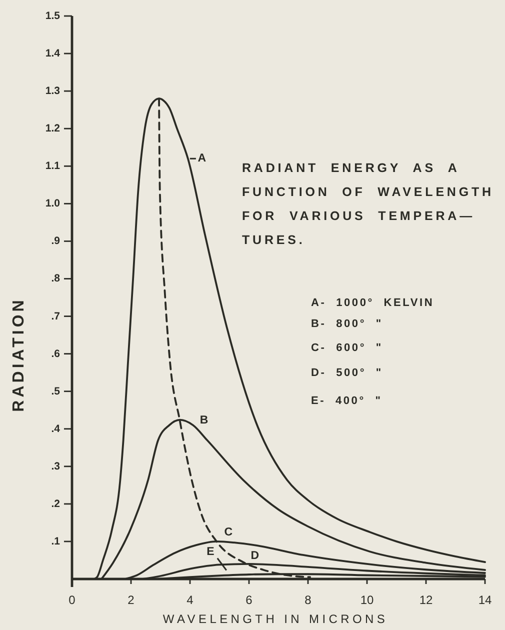  I want to click on annotation: C, so click(228, 532).